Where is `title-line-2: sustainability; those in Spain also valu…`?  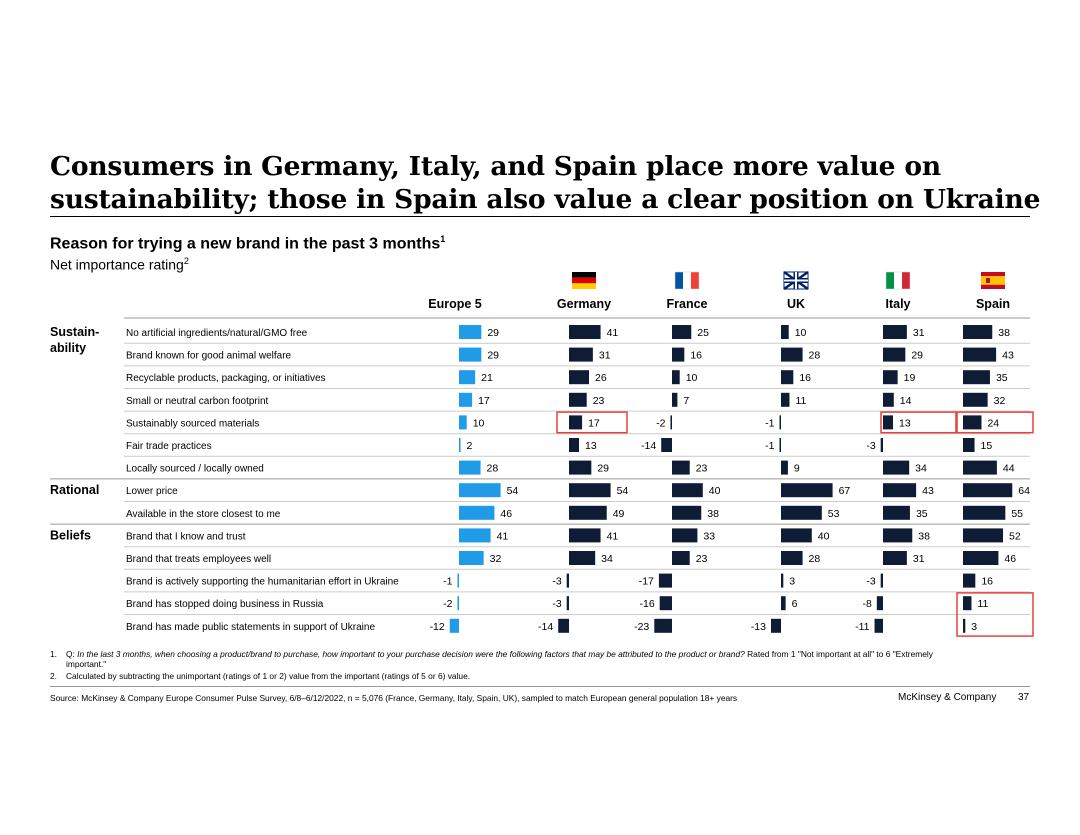 title-line-2: sustainability; those in Spain also valu… is located at coordinates (545, 199).